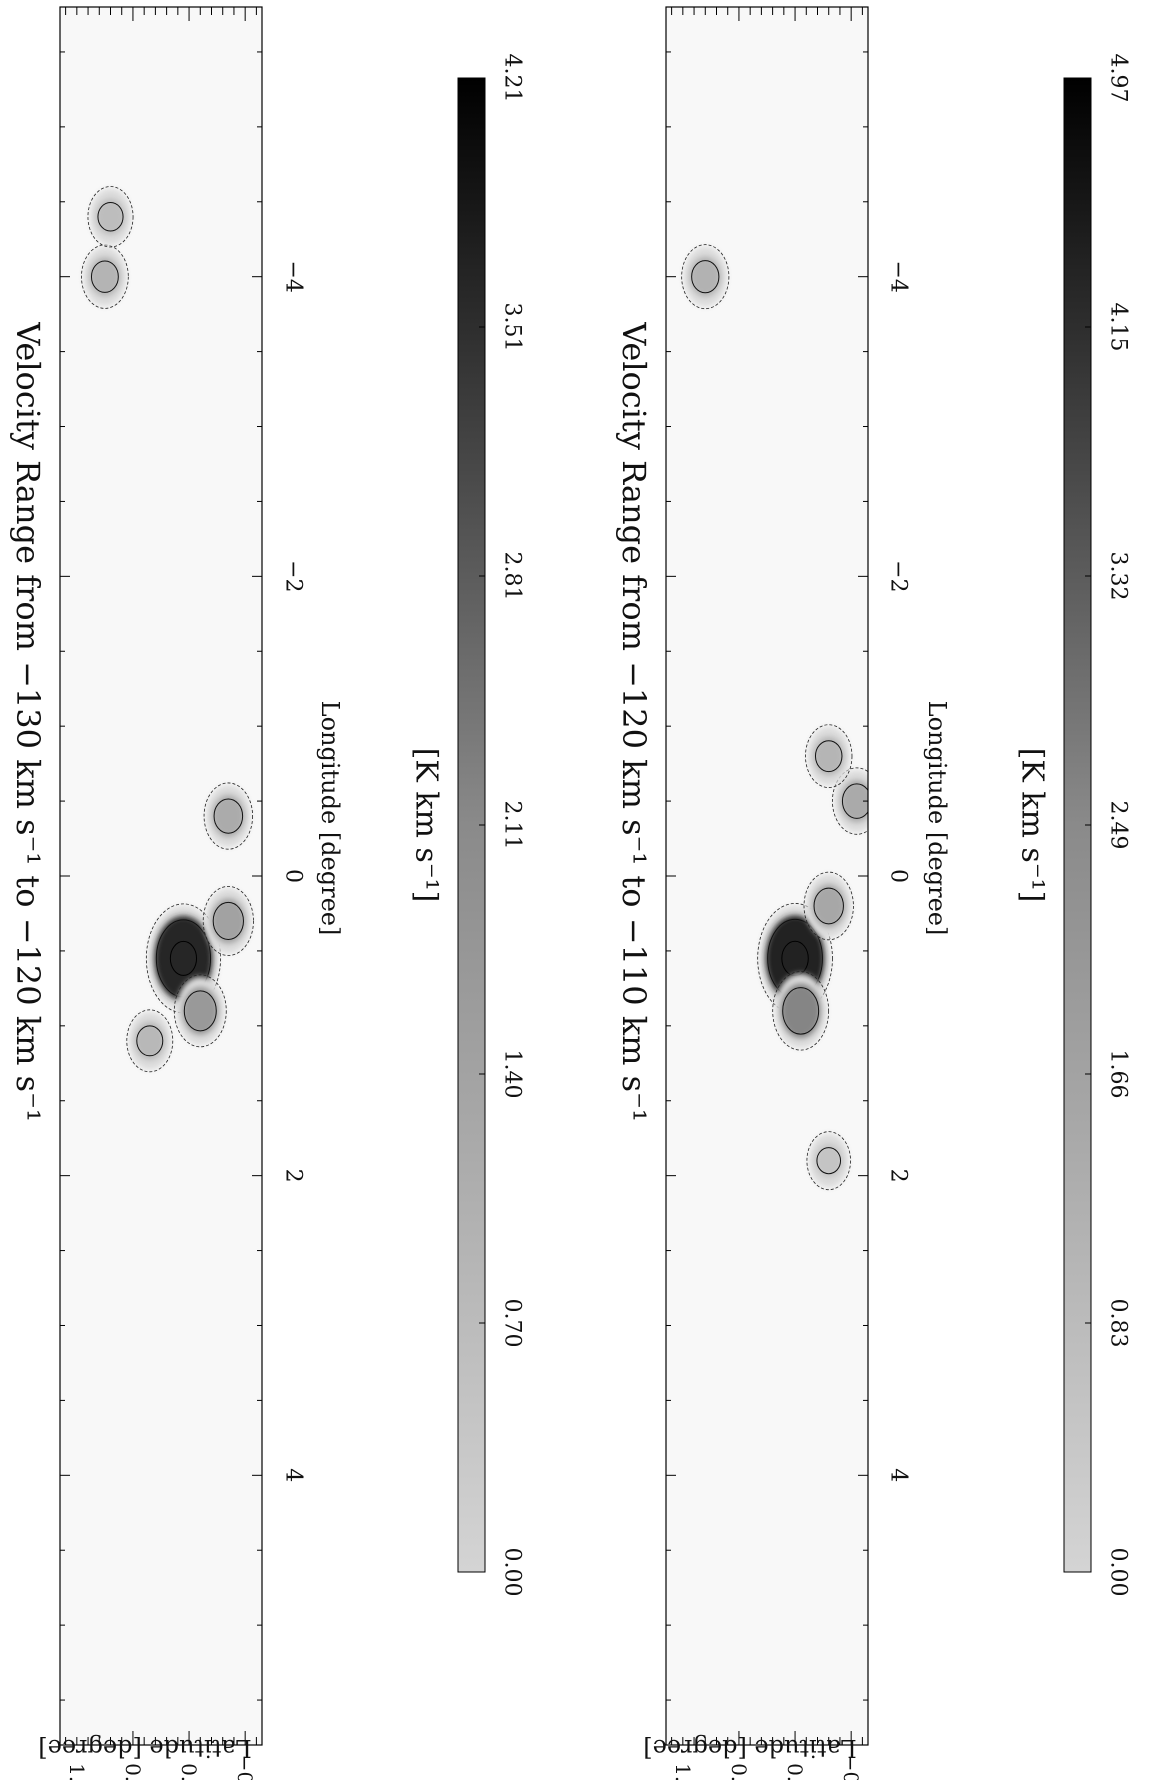 Image resolution: width=1152 pixels, height=1780 pixels. What do you see at coordinates (1118, 1323) in the screenshot?
I see `colorbar-tick-label: 0.83` at bounding box center [1118, 1323].